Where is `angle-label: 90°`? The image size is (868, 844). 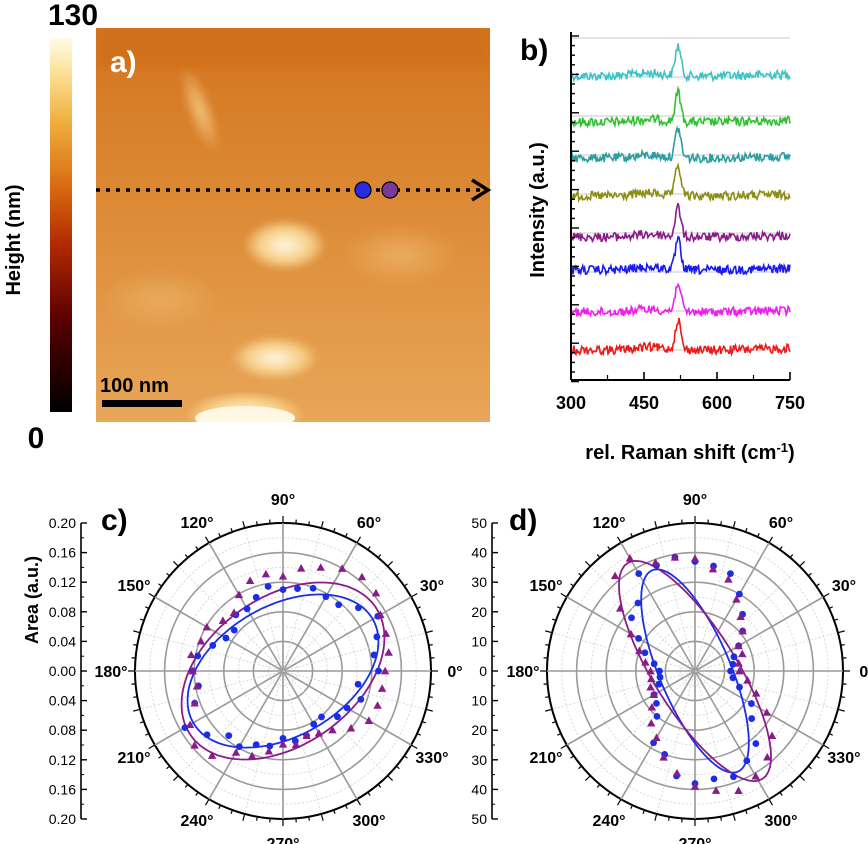 angle-label: 90° is located at coordinates (695, 500).